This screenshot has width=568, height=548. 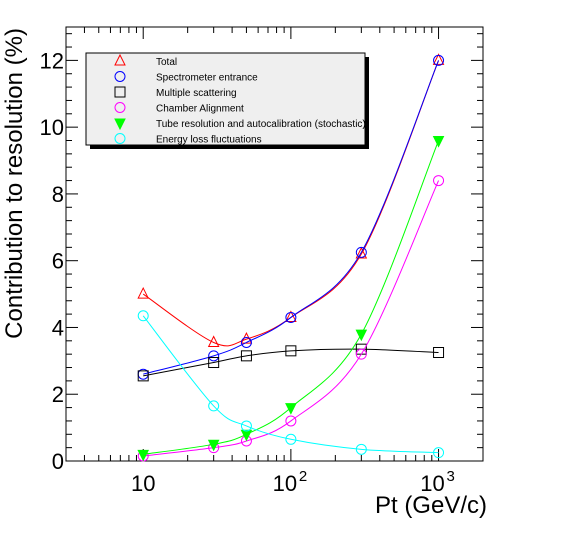 What do you see at coordinates (166, 62) in the screenshot?
I see `legend-label: Total` at bounding box center [166, 62].